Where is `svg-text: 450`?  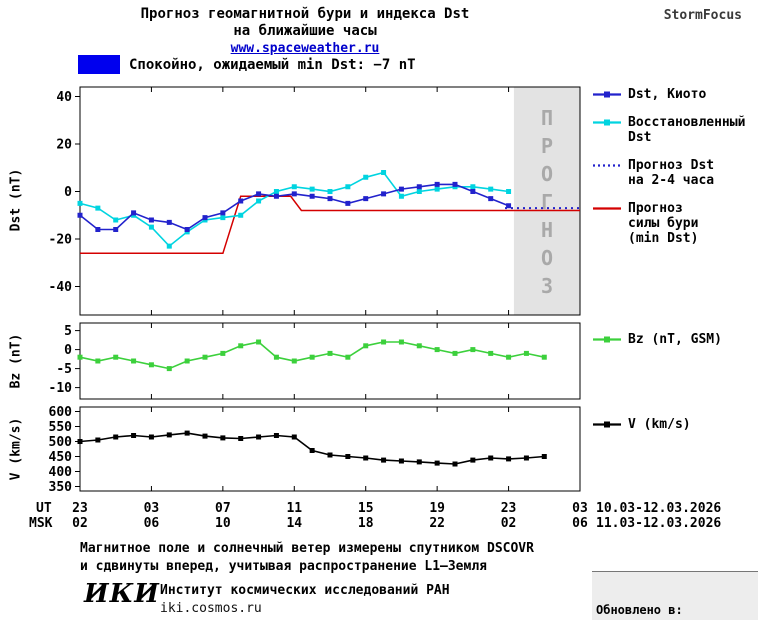 svg-text: 450 is located at coordinates (61, 457).